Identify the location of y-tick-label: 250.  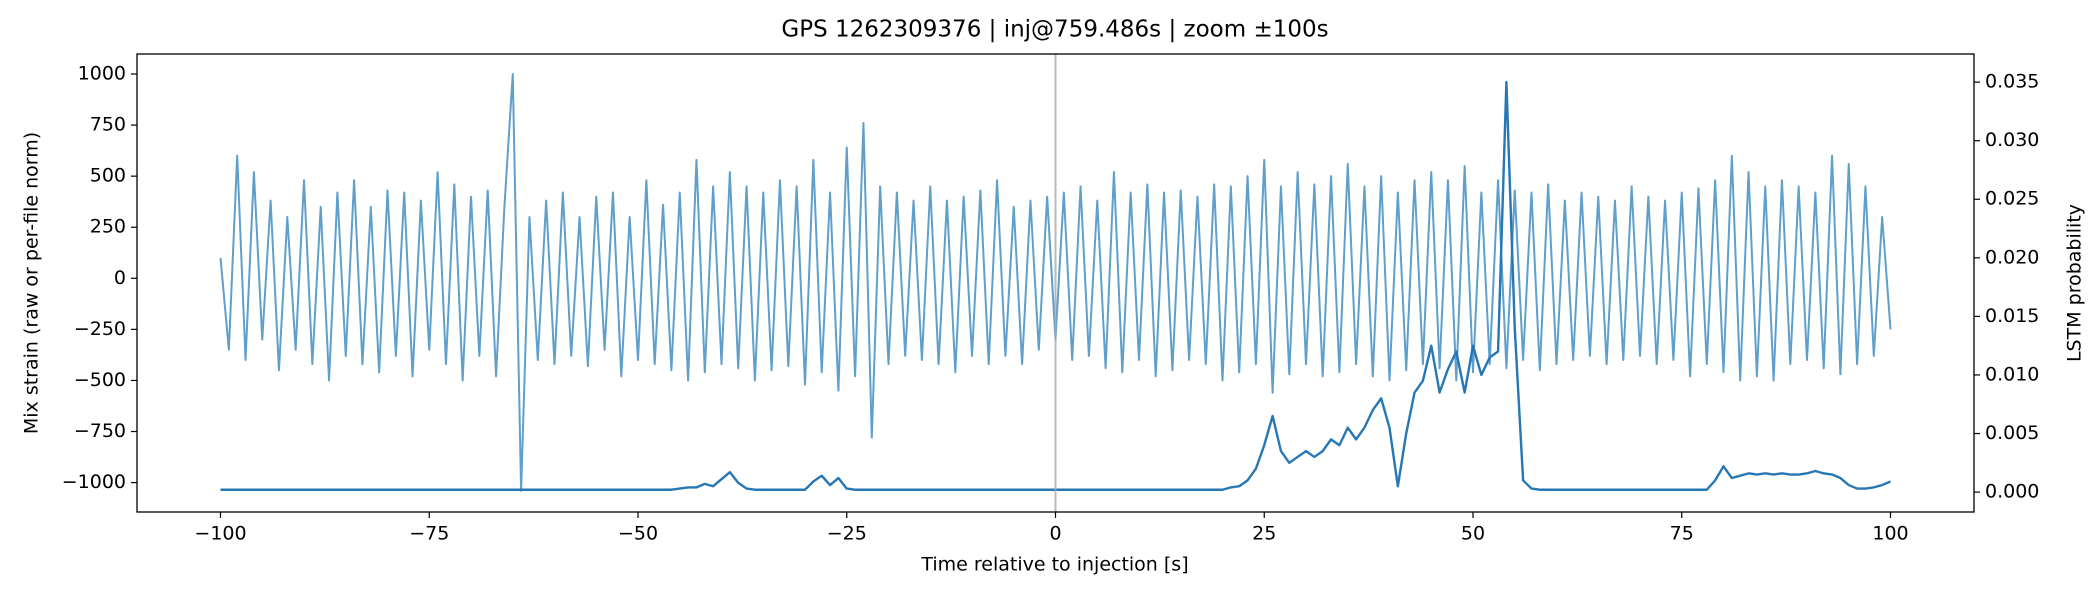
(108, 227).